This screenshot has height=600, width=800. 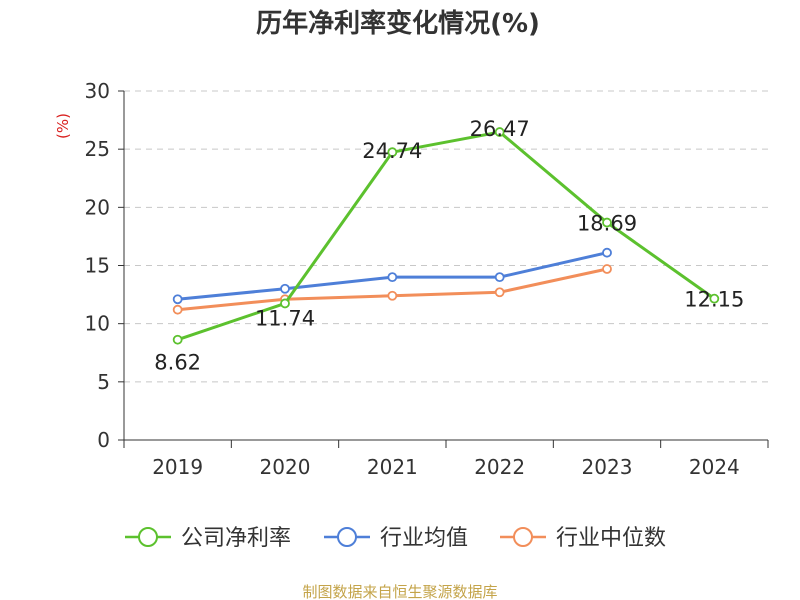 I want to click on chart-title: 历年净利率变化情况(%), so click(x=398, y=23).